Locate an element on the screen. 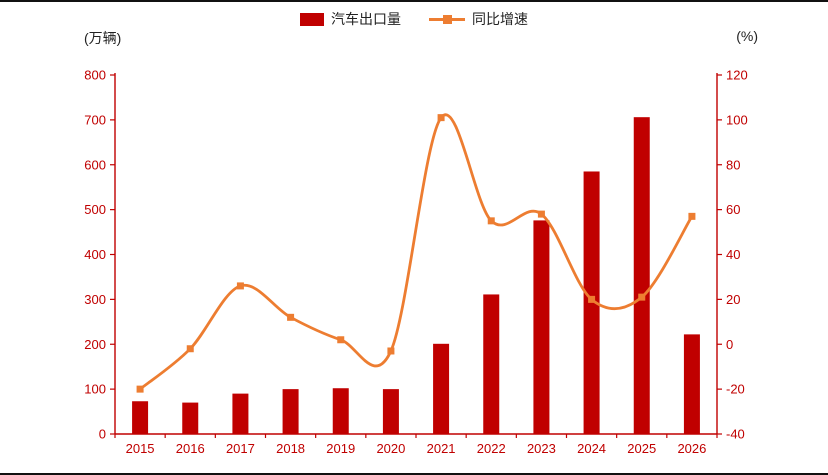 This screenshot has width=828, height=475. x-axis-tick-label: 2017 is located at coordinates (240, 448).